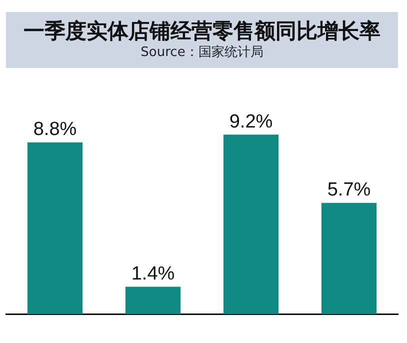 The width and height of the screenshot is (407, 343). I want to click on chart-title: 一季度实体店铺经营零售额同比增长率, so click(202, 31).